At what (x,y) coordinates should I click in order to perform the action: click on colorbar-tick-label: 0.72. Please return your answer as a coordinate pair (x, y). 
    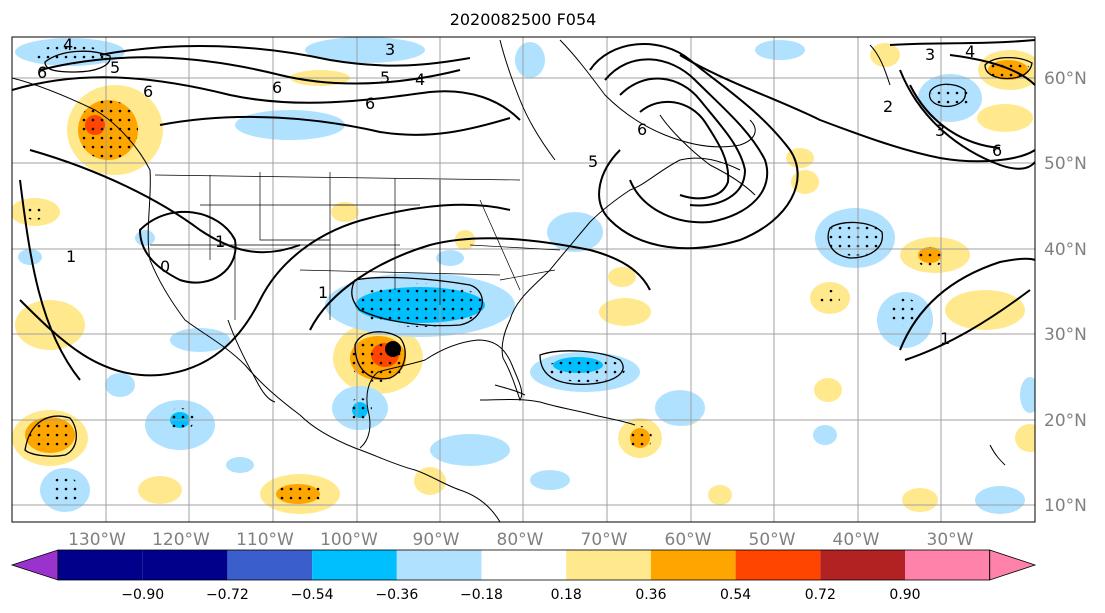
    Looking at the image, I should click on (820, 595).